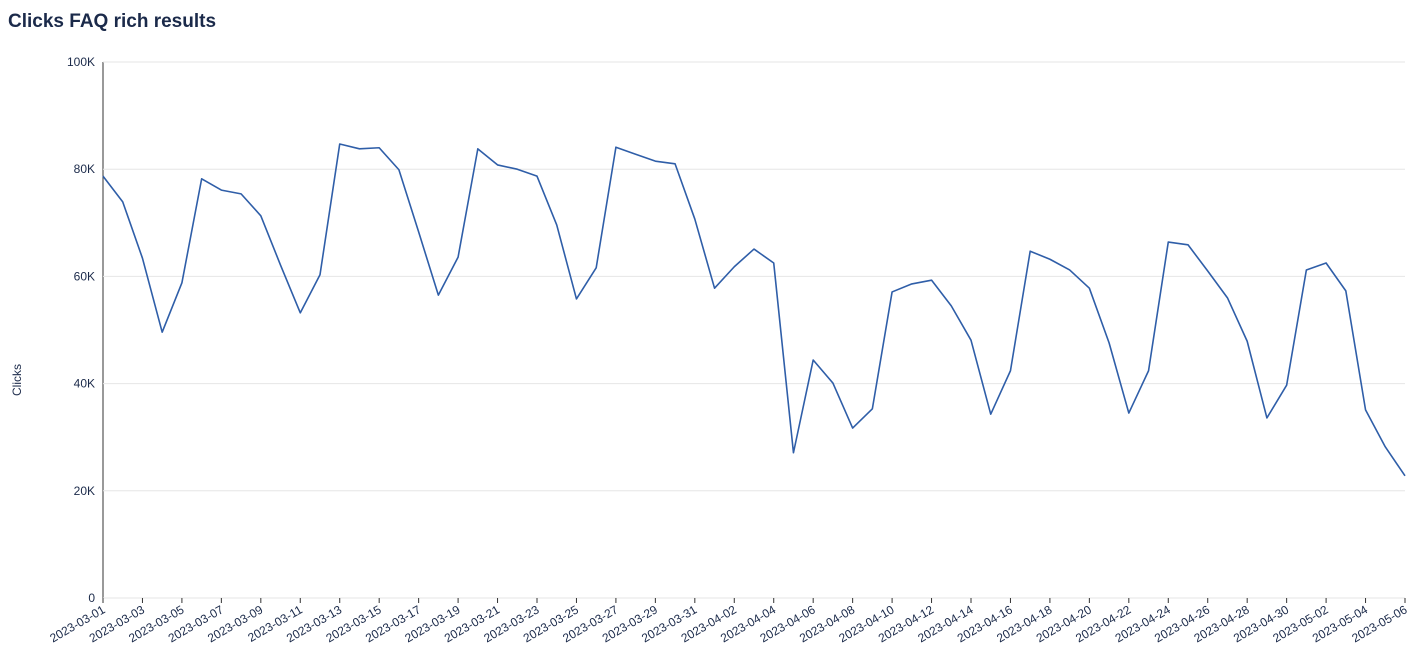  I want to click on y-tick-label: 100K, so click(81, 62).